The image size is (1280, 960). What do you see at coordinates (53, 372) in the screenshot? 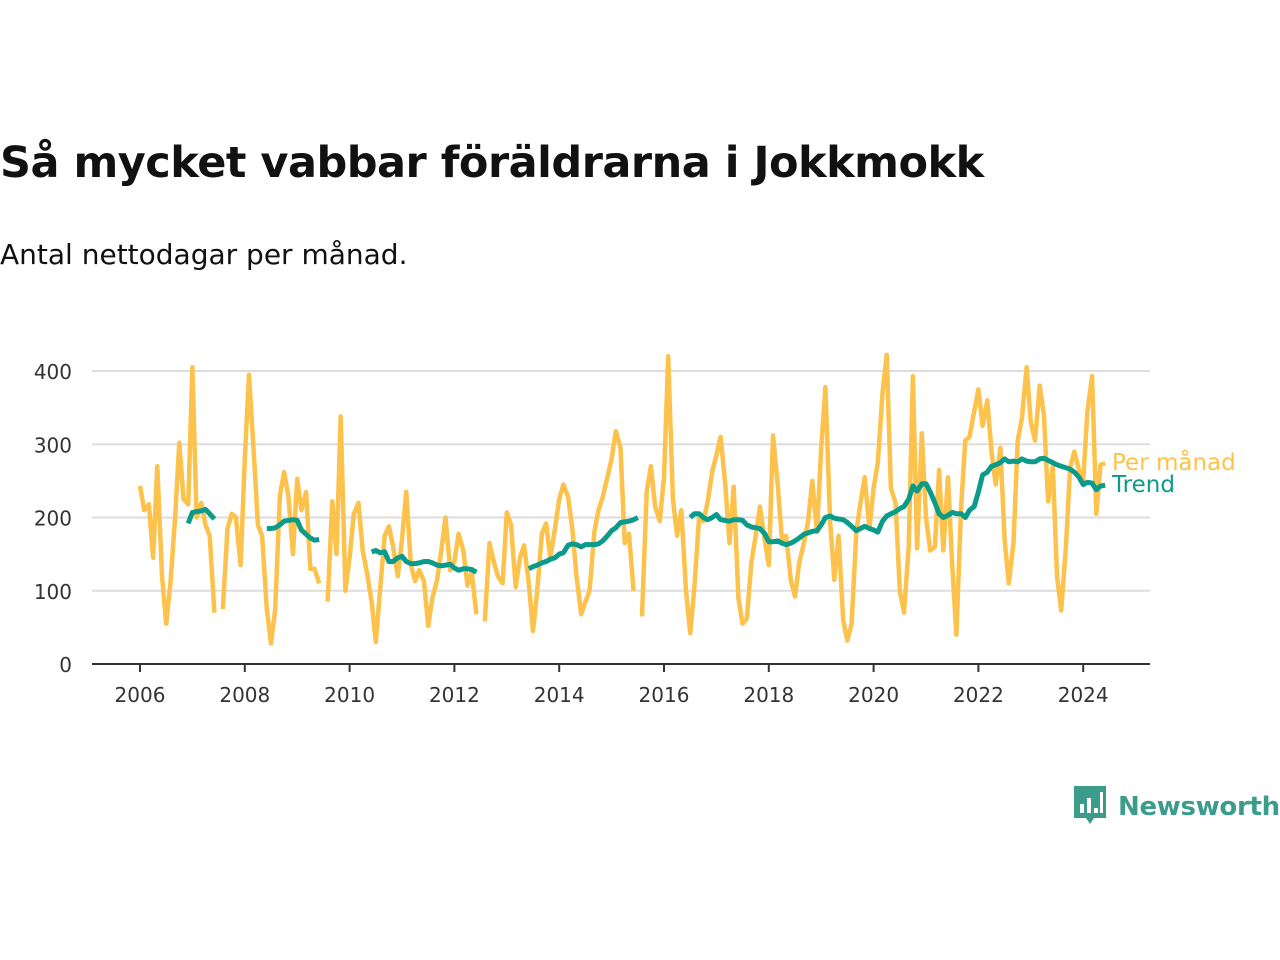
I see `y-tick-label: 400` at bounding box center [53, 372].